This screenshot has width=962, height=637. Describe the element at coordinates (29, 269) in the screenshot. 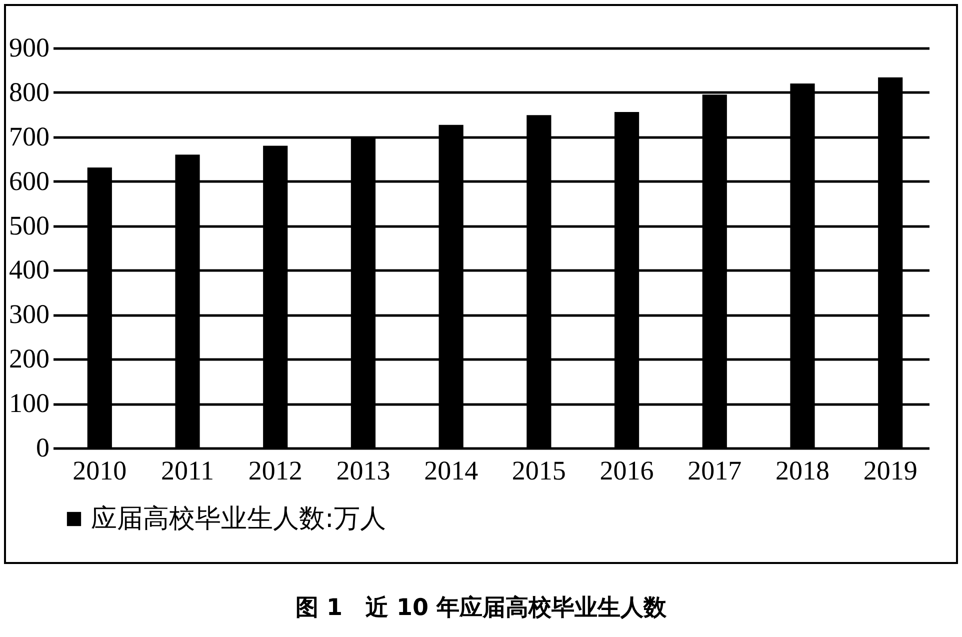

I see `y-tick-label: 400` at that location.